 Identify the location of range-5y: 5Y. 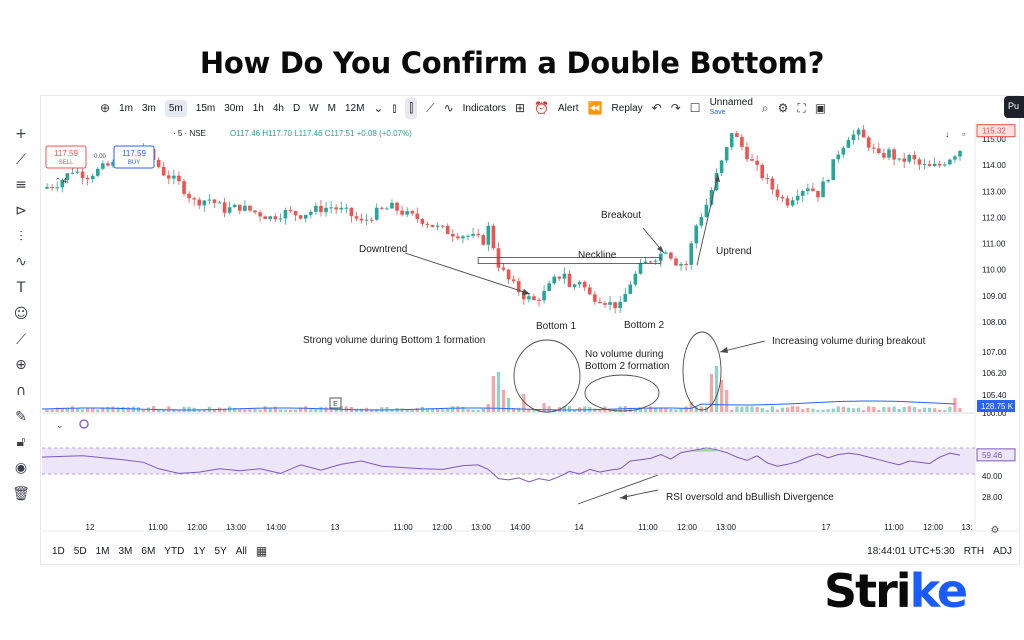
(220, 551).